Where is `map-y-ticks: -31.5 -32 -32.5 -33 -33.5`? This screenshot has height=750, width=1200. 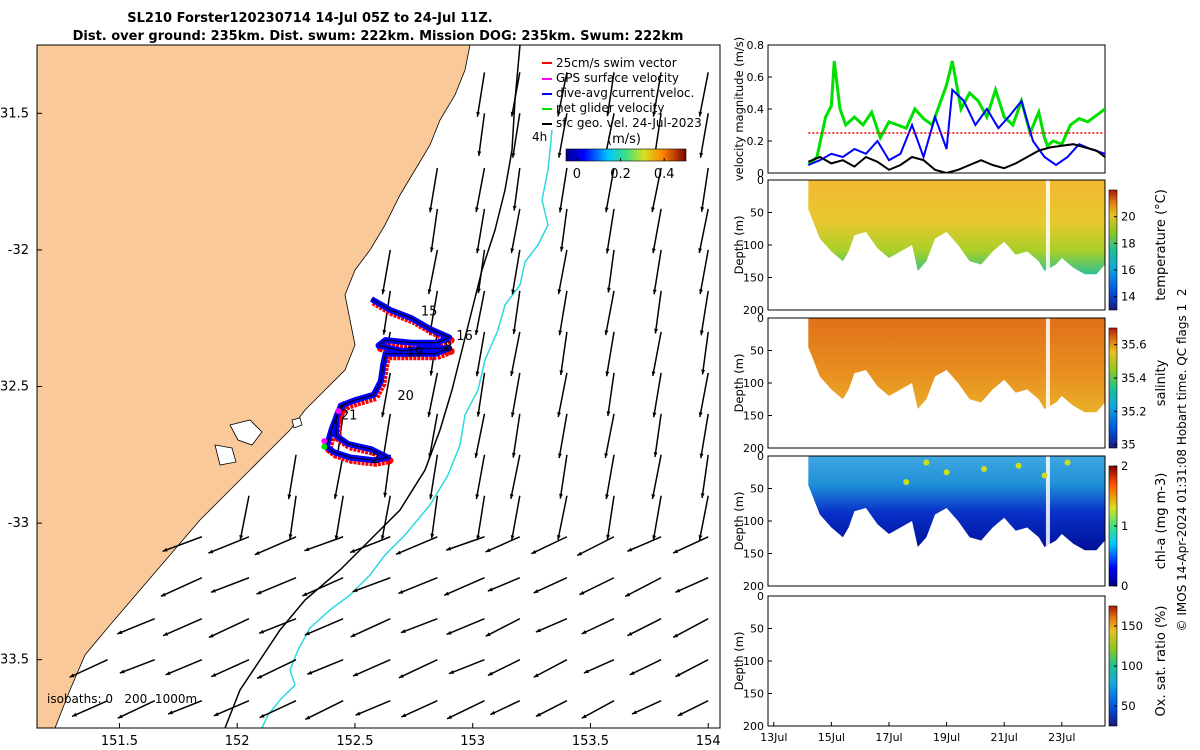 map-y-ticks: -31.5 -32 -32.5 -33 -33.5 is located at coordinates (21, 387).